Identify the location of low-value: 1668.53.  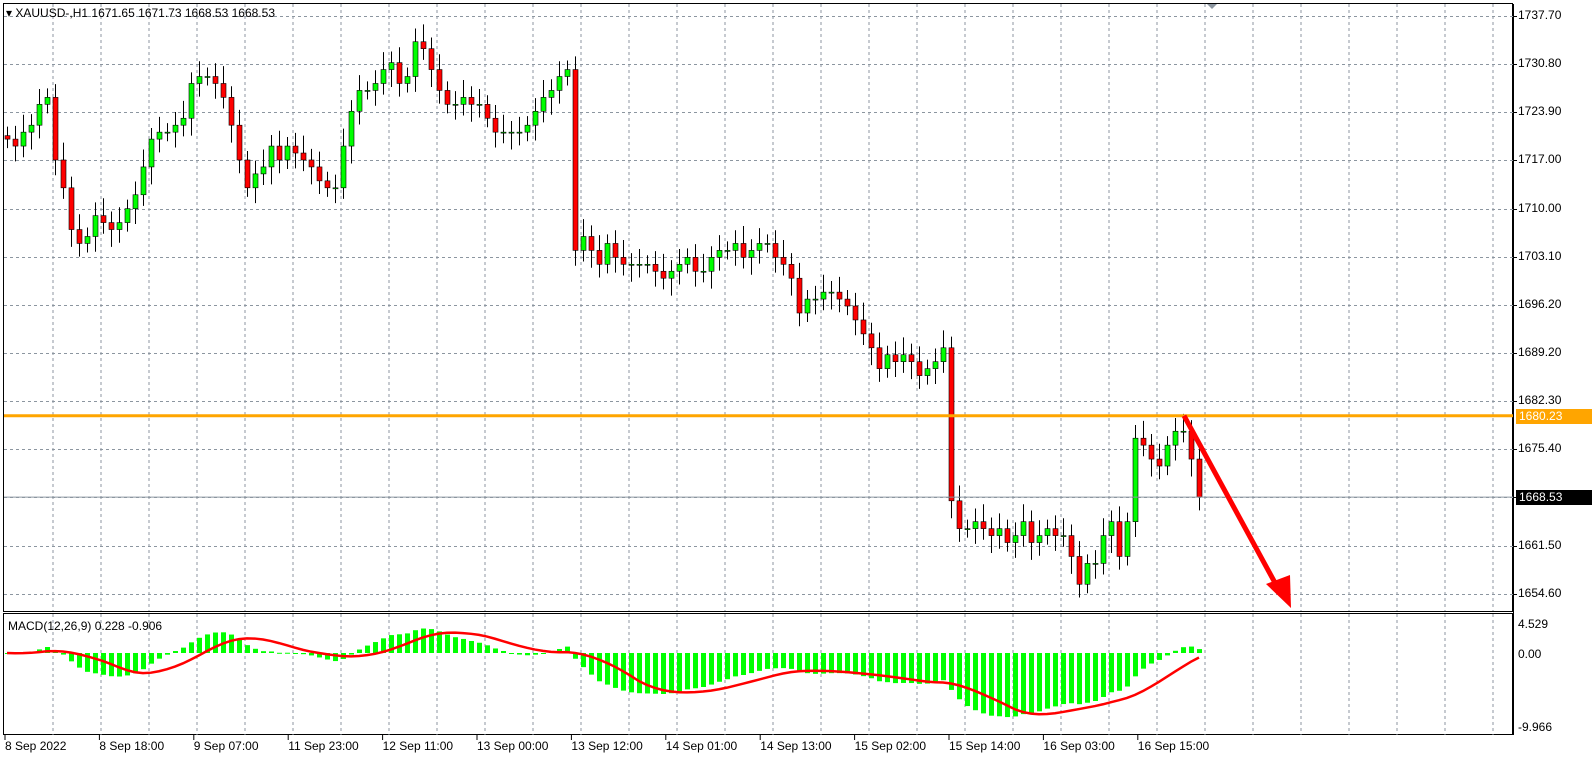
(206, 13).